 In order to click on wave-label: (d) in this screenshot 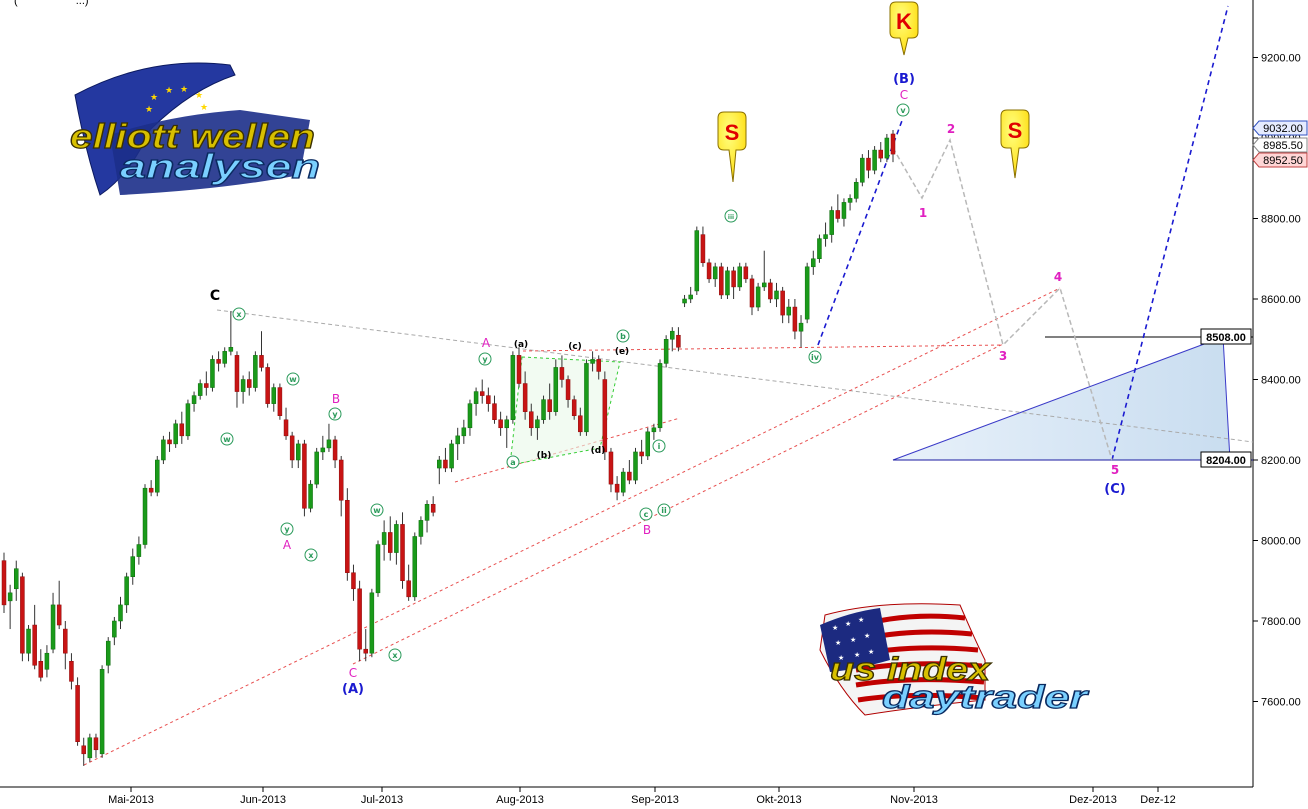, I will do `click(598, 451)`.